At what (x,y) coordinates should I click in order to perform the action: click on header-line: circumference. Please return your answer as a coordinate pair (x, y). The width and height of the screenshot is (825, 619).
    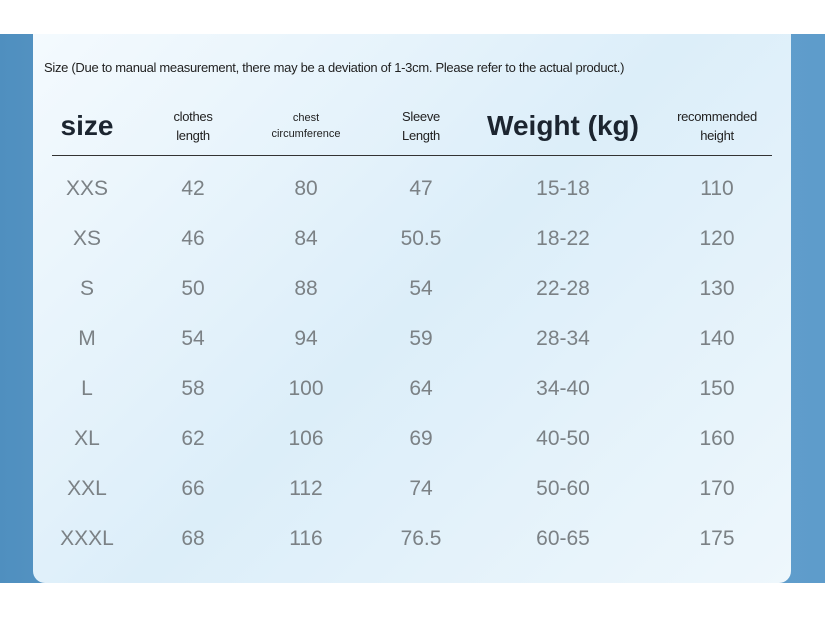
    Looking at the image, I should click on (306, 134).